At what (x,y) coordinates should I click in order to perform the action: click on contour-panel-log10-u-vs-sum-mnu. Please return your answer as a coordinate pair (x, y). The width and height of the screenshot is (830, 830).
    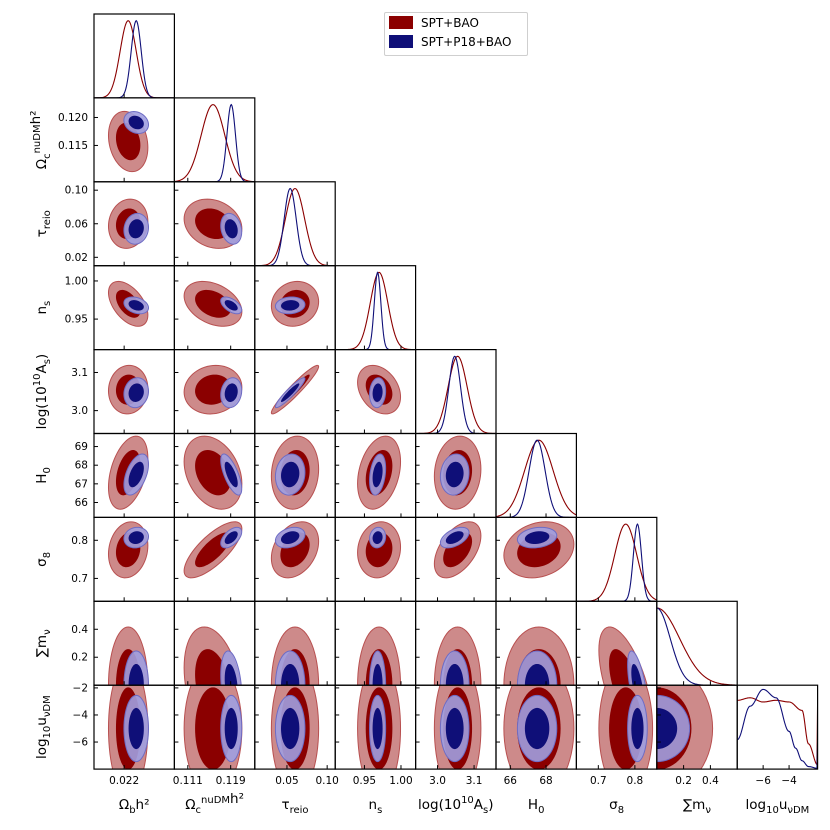
    Looking at the image, I should click on (685, 727).